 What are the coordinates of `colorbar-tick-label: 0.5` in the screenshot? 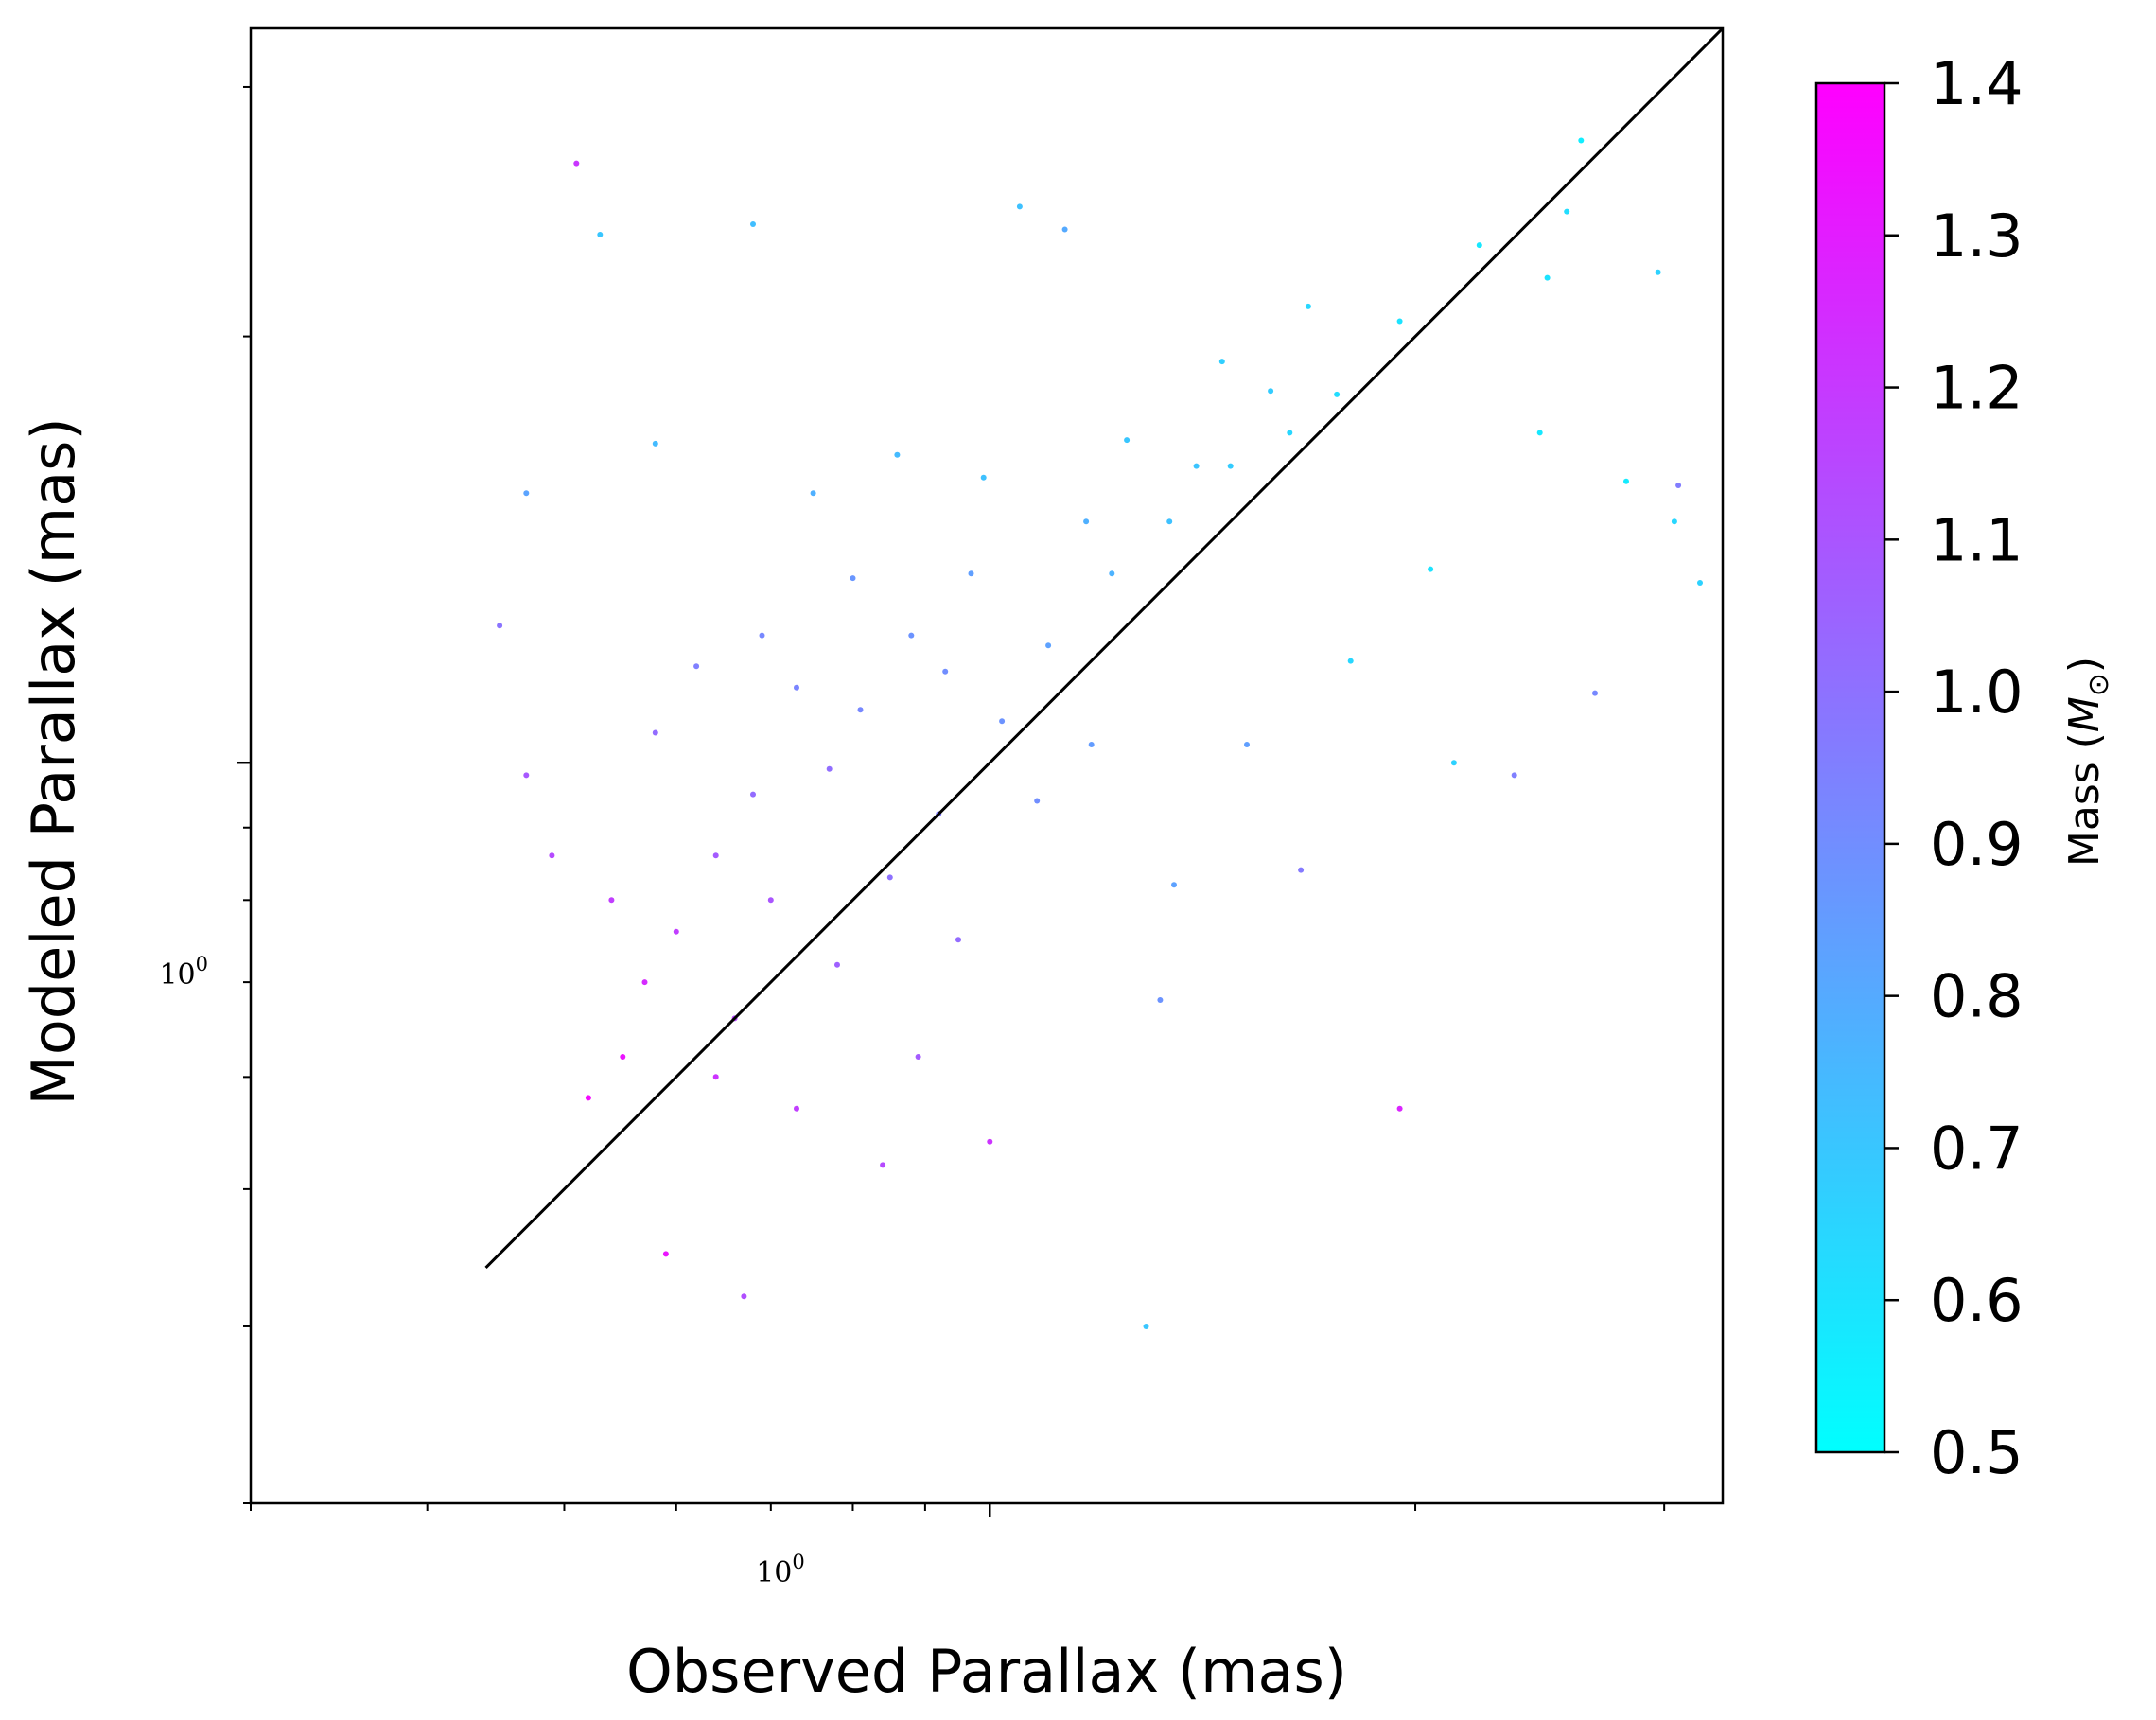 It's located at (1977, 1452).